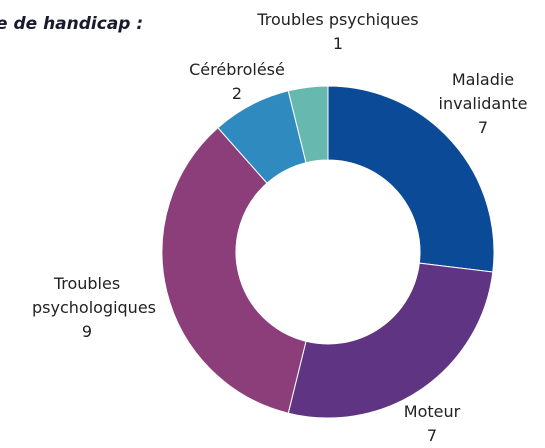 The image size is (545, 448). I want to click on slice-label: Maladie invalidante 7, so click(483, 104).